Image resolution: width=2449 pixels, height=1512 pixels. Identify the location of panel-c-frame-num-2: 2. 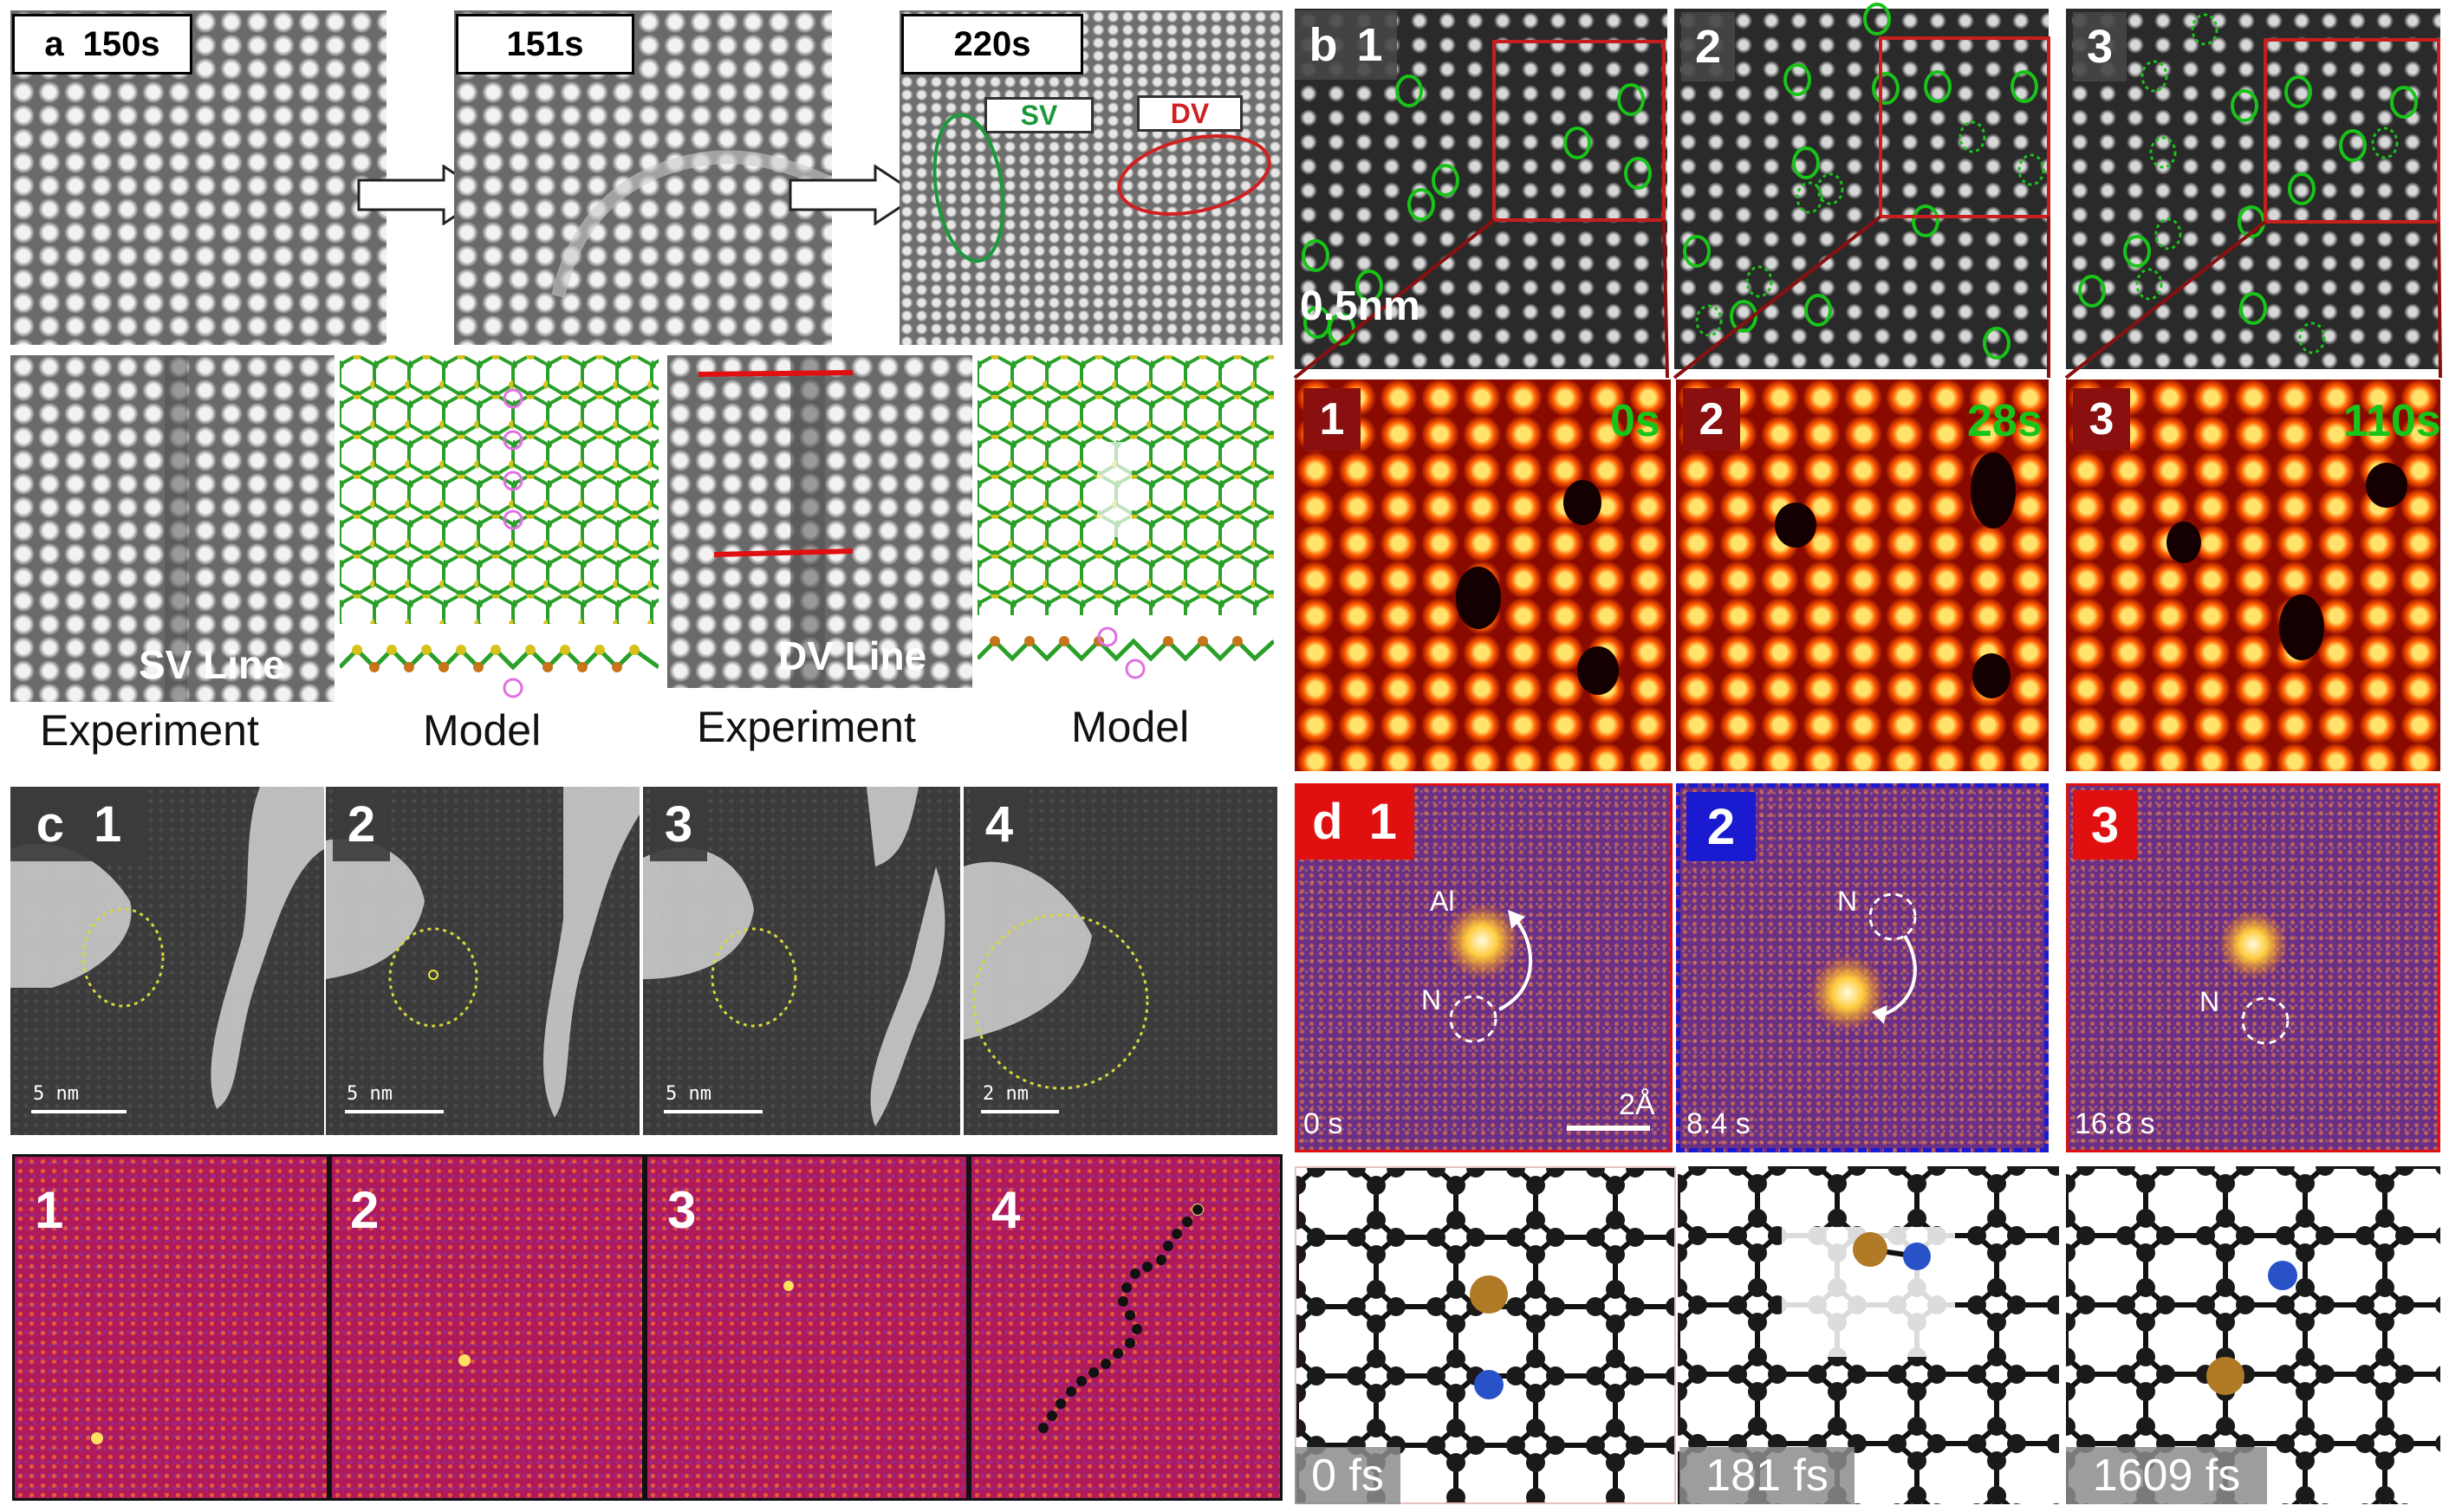
(361, 824).